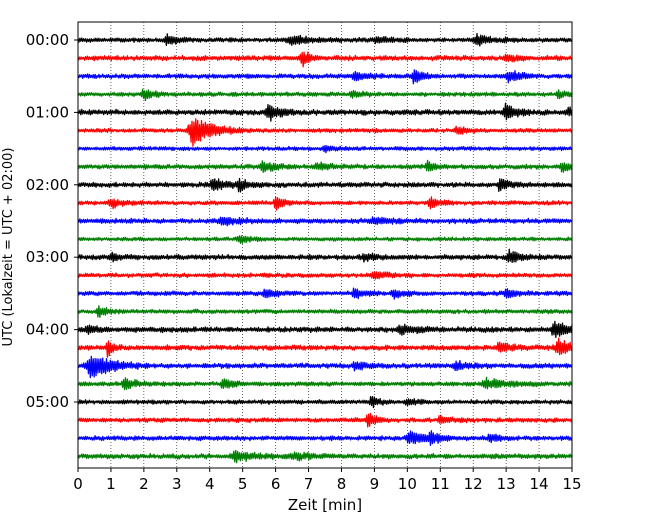 This screenshot has height=520, width=650. Describe the element at coordinates (47, 112) in the screenshot. I see `y-tick-label: 01:00` at that location.